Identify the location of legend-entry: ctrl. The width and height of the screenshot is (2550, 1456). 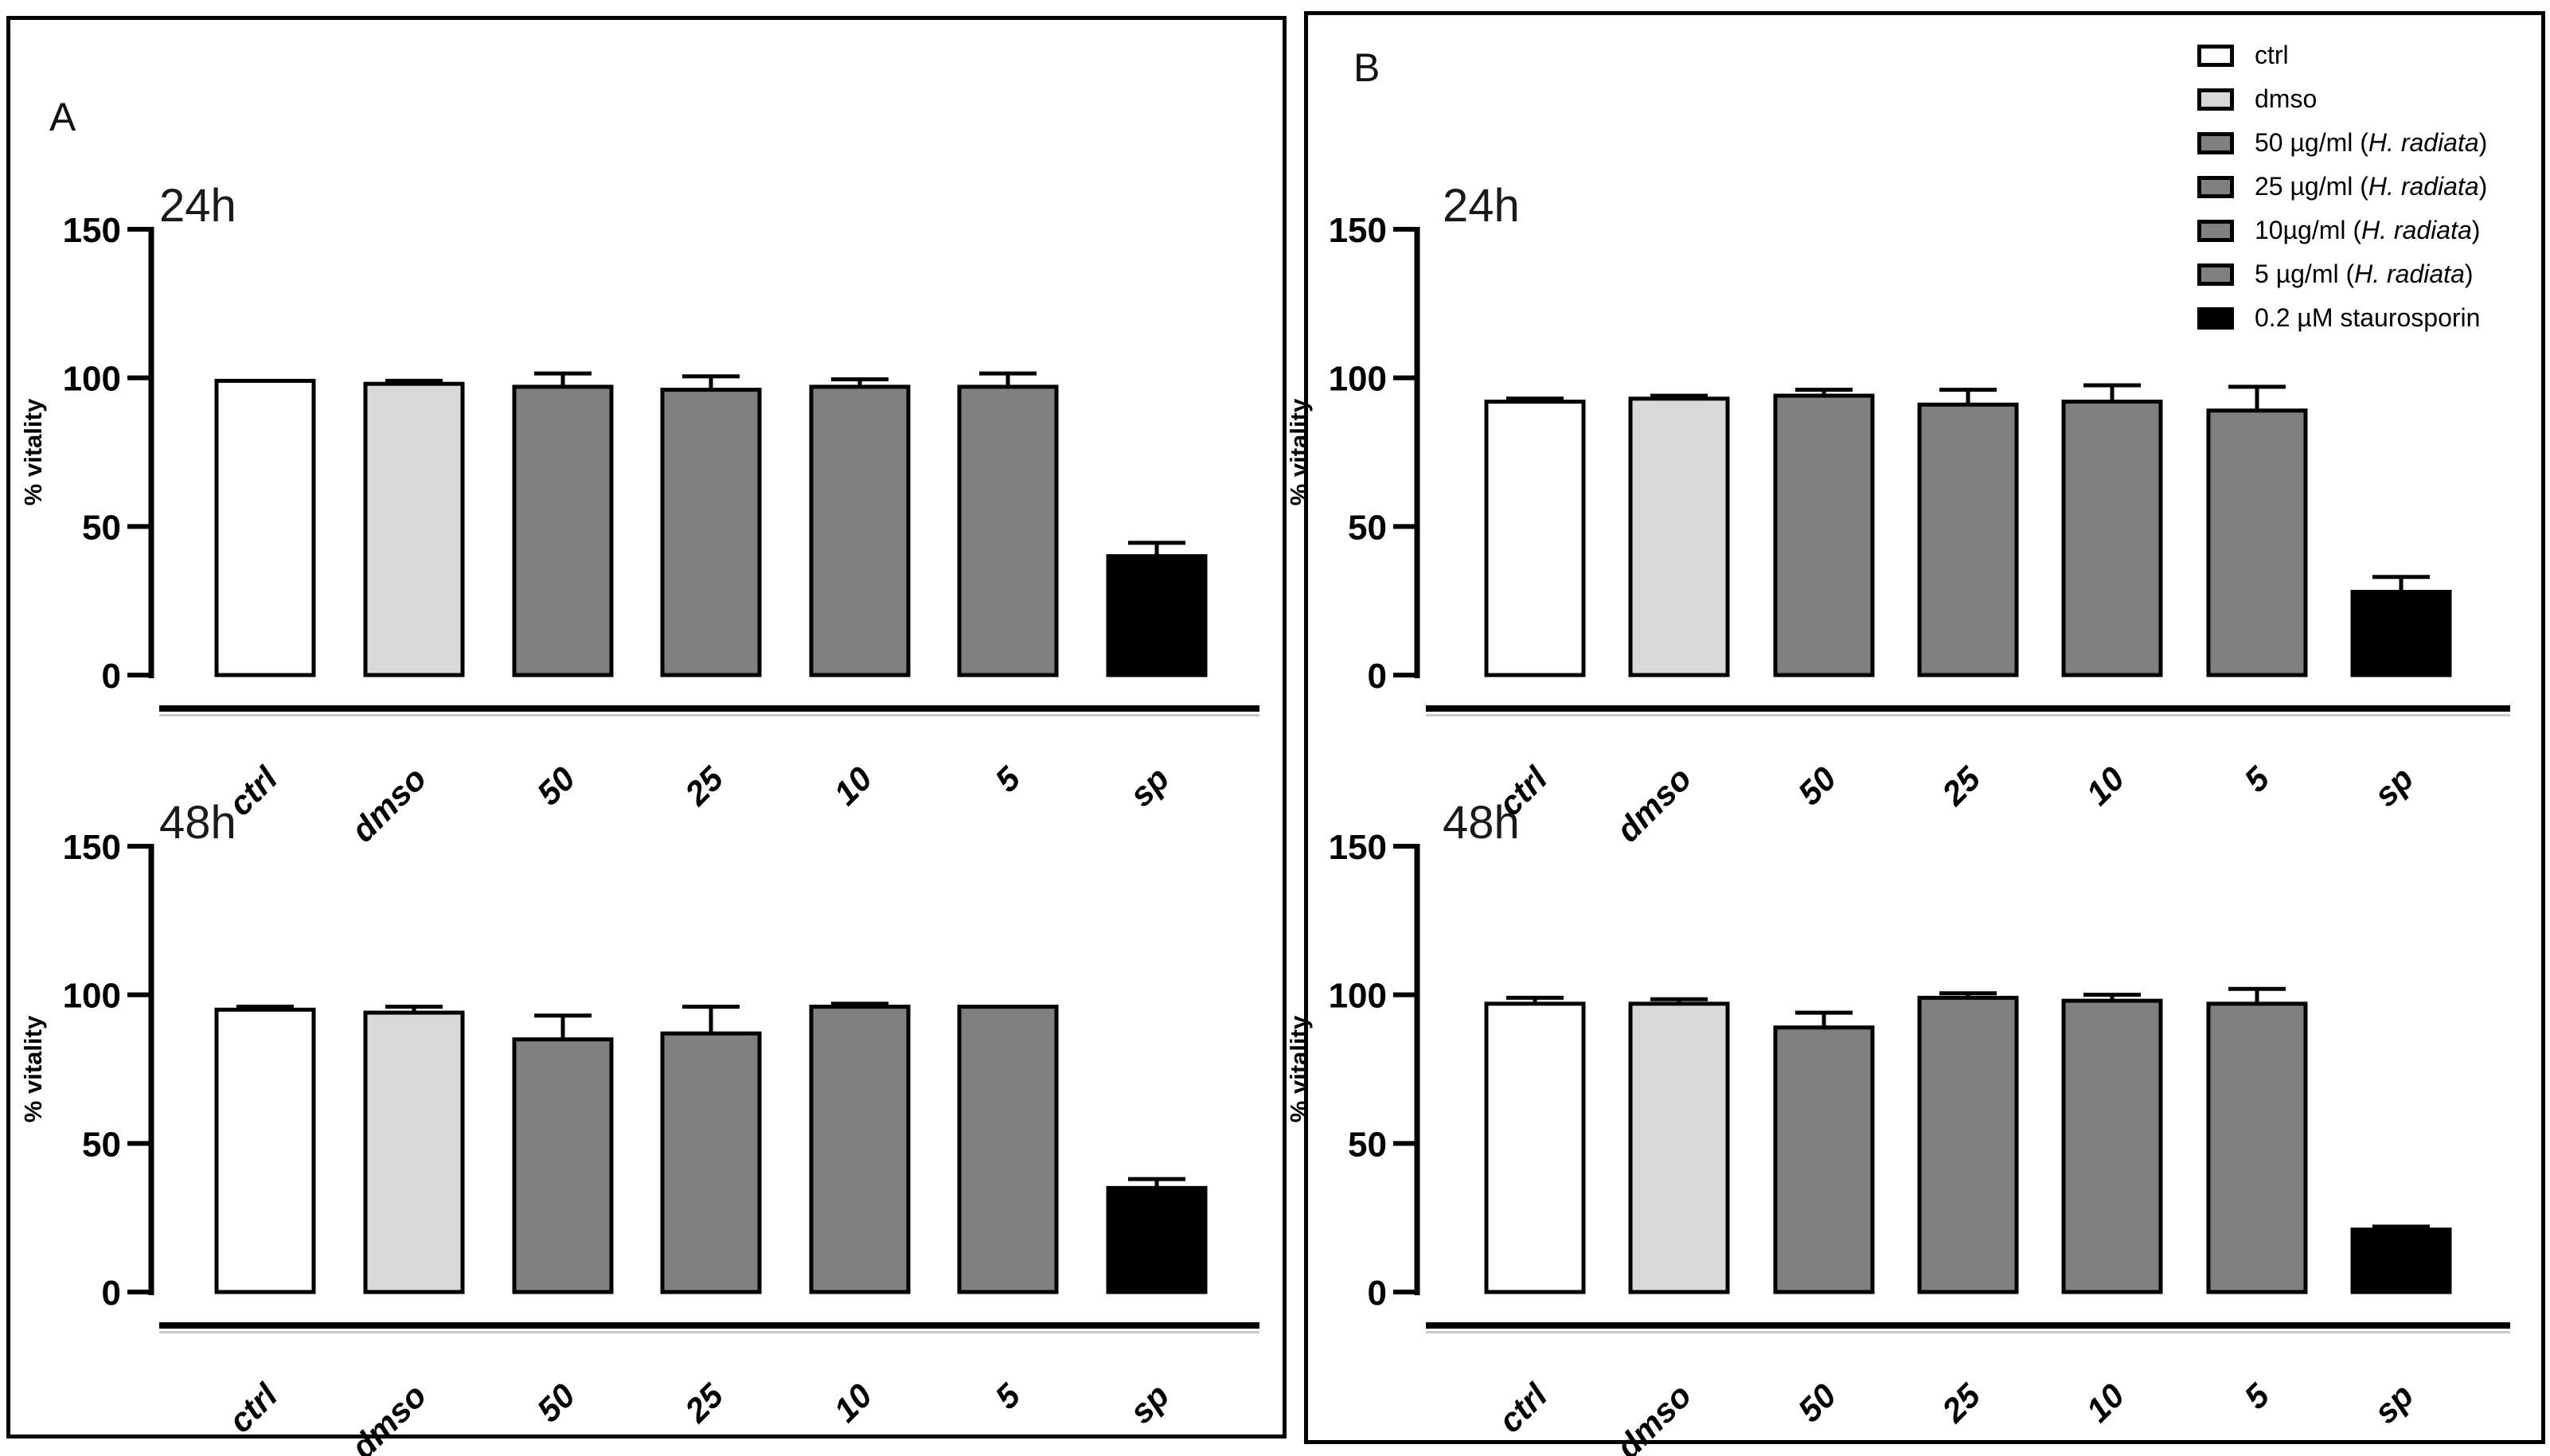
(2342, 55).